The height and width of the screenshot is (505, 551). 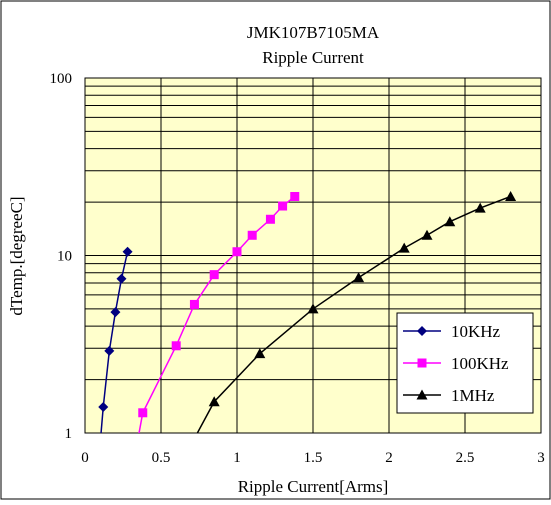 I want to click on legend-label-1mhz: 1MHz, so click(x=473, y=395).